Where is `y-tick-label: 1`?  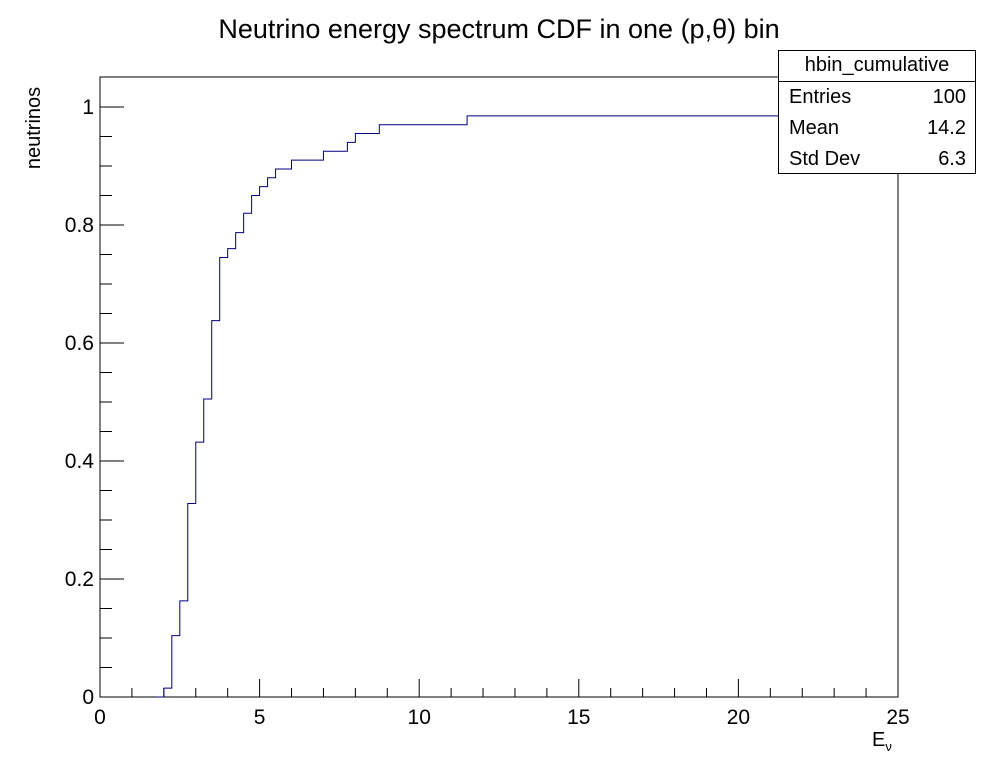
y-tick-label: 1 is located at coordinates (88, 107).